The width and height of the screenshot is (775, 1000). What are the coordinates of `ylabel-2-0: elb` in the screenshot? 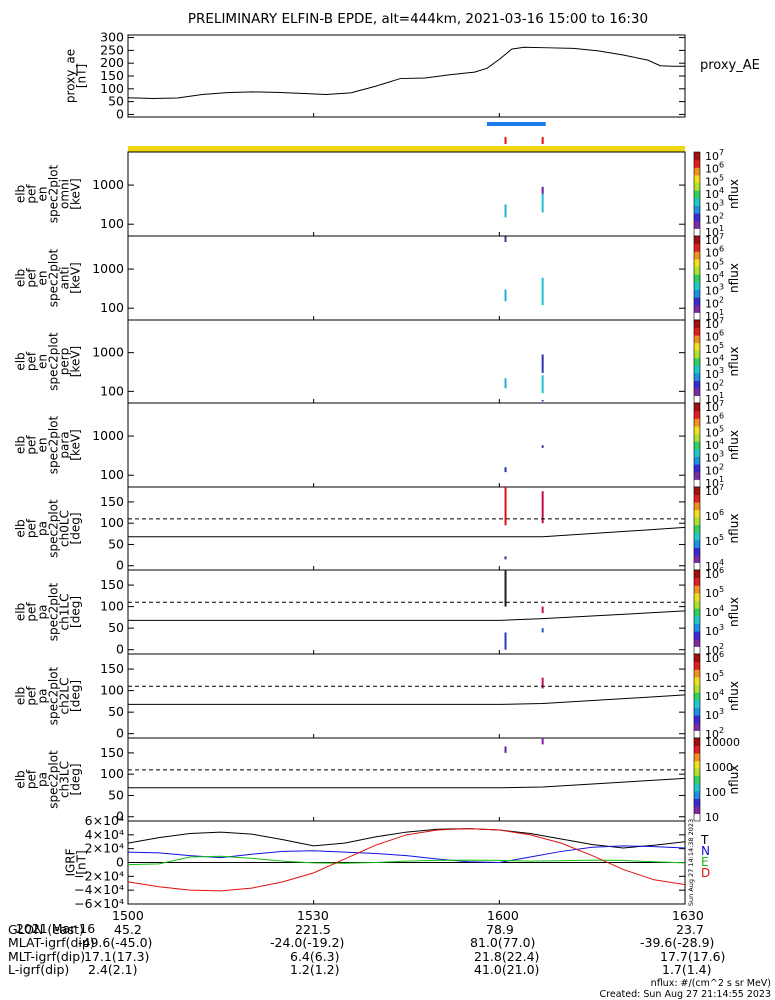 It's located at (21, 278).